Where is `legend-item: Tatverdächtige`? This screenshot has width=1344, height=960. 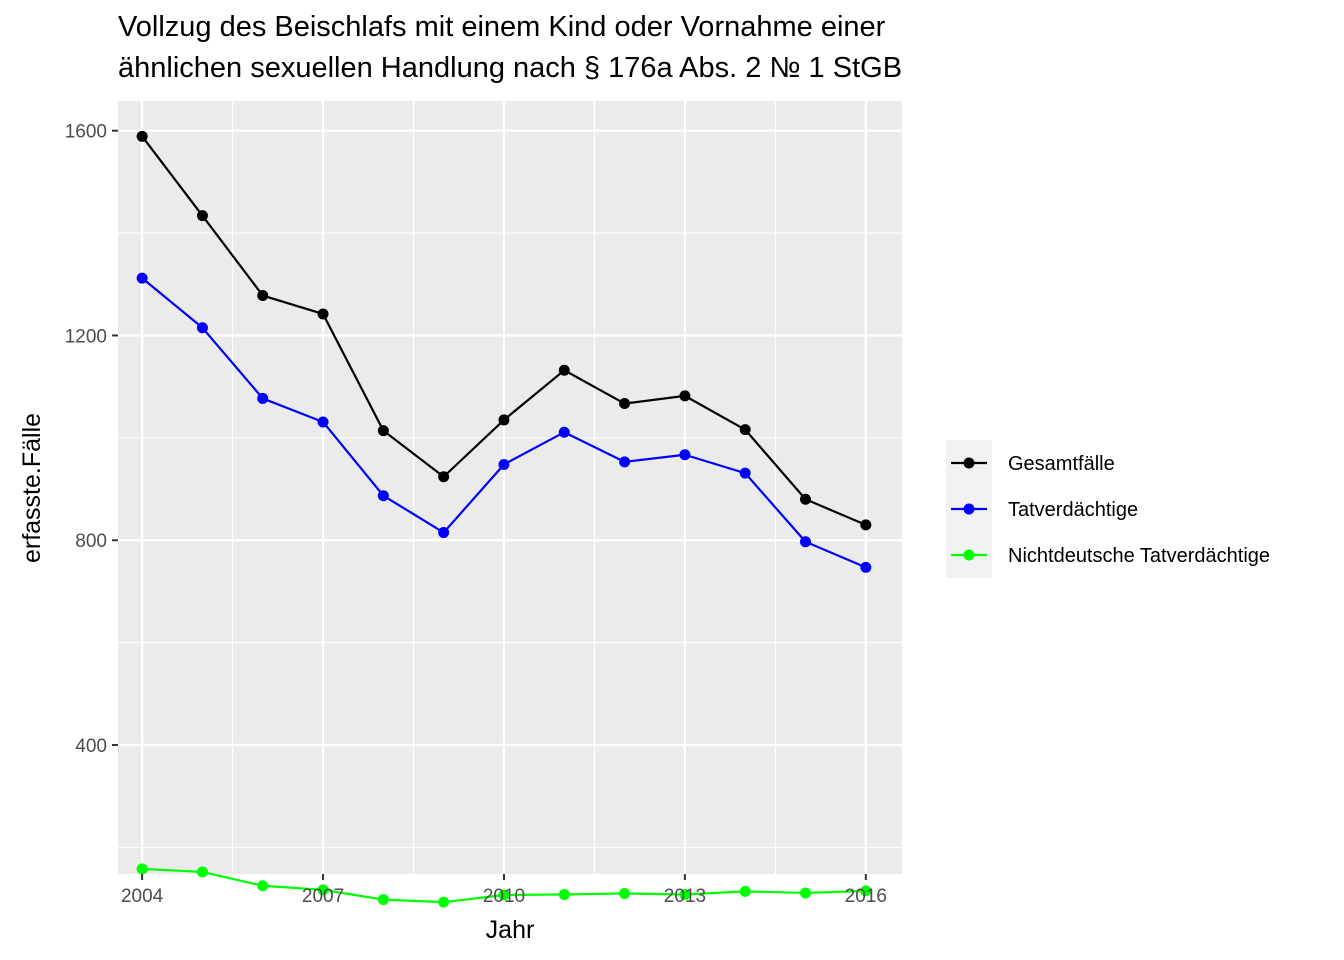
legend-item: Tatverdächtige is located at coordinates (1044, 510).